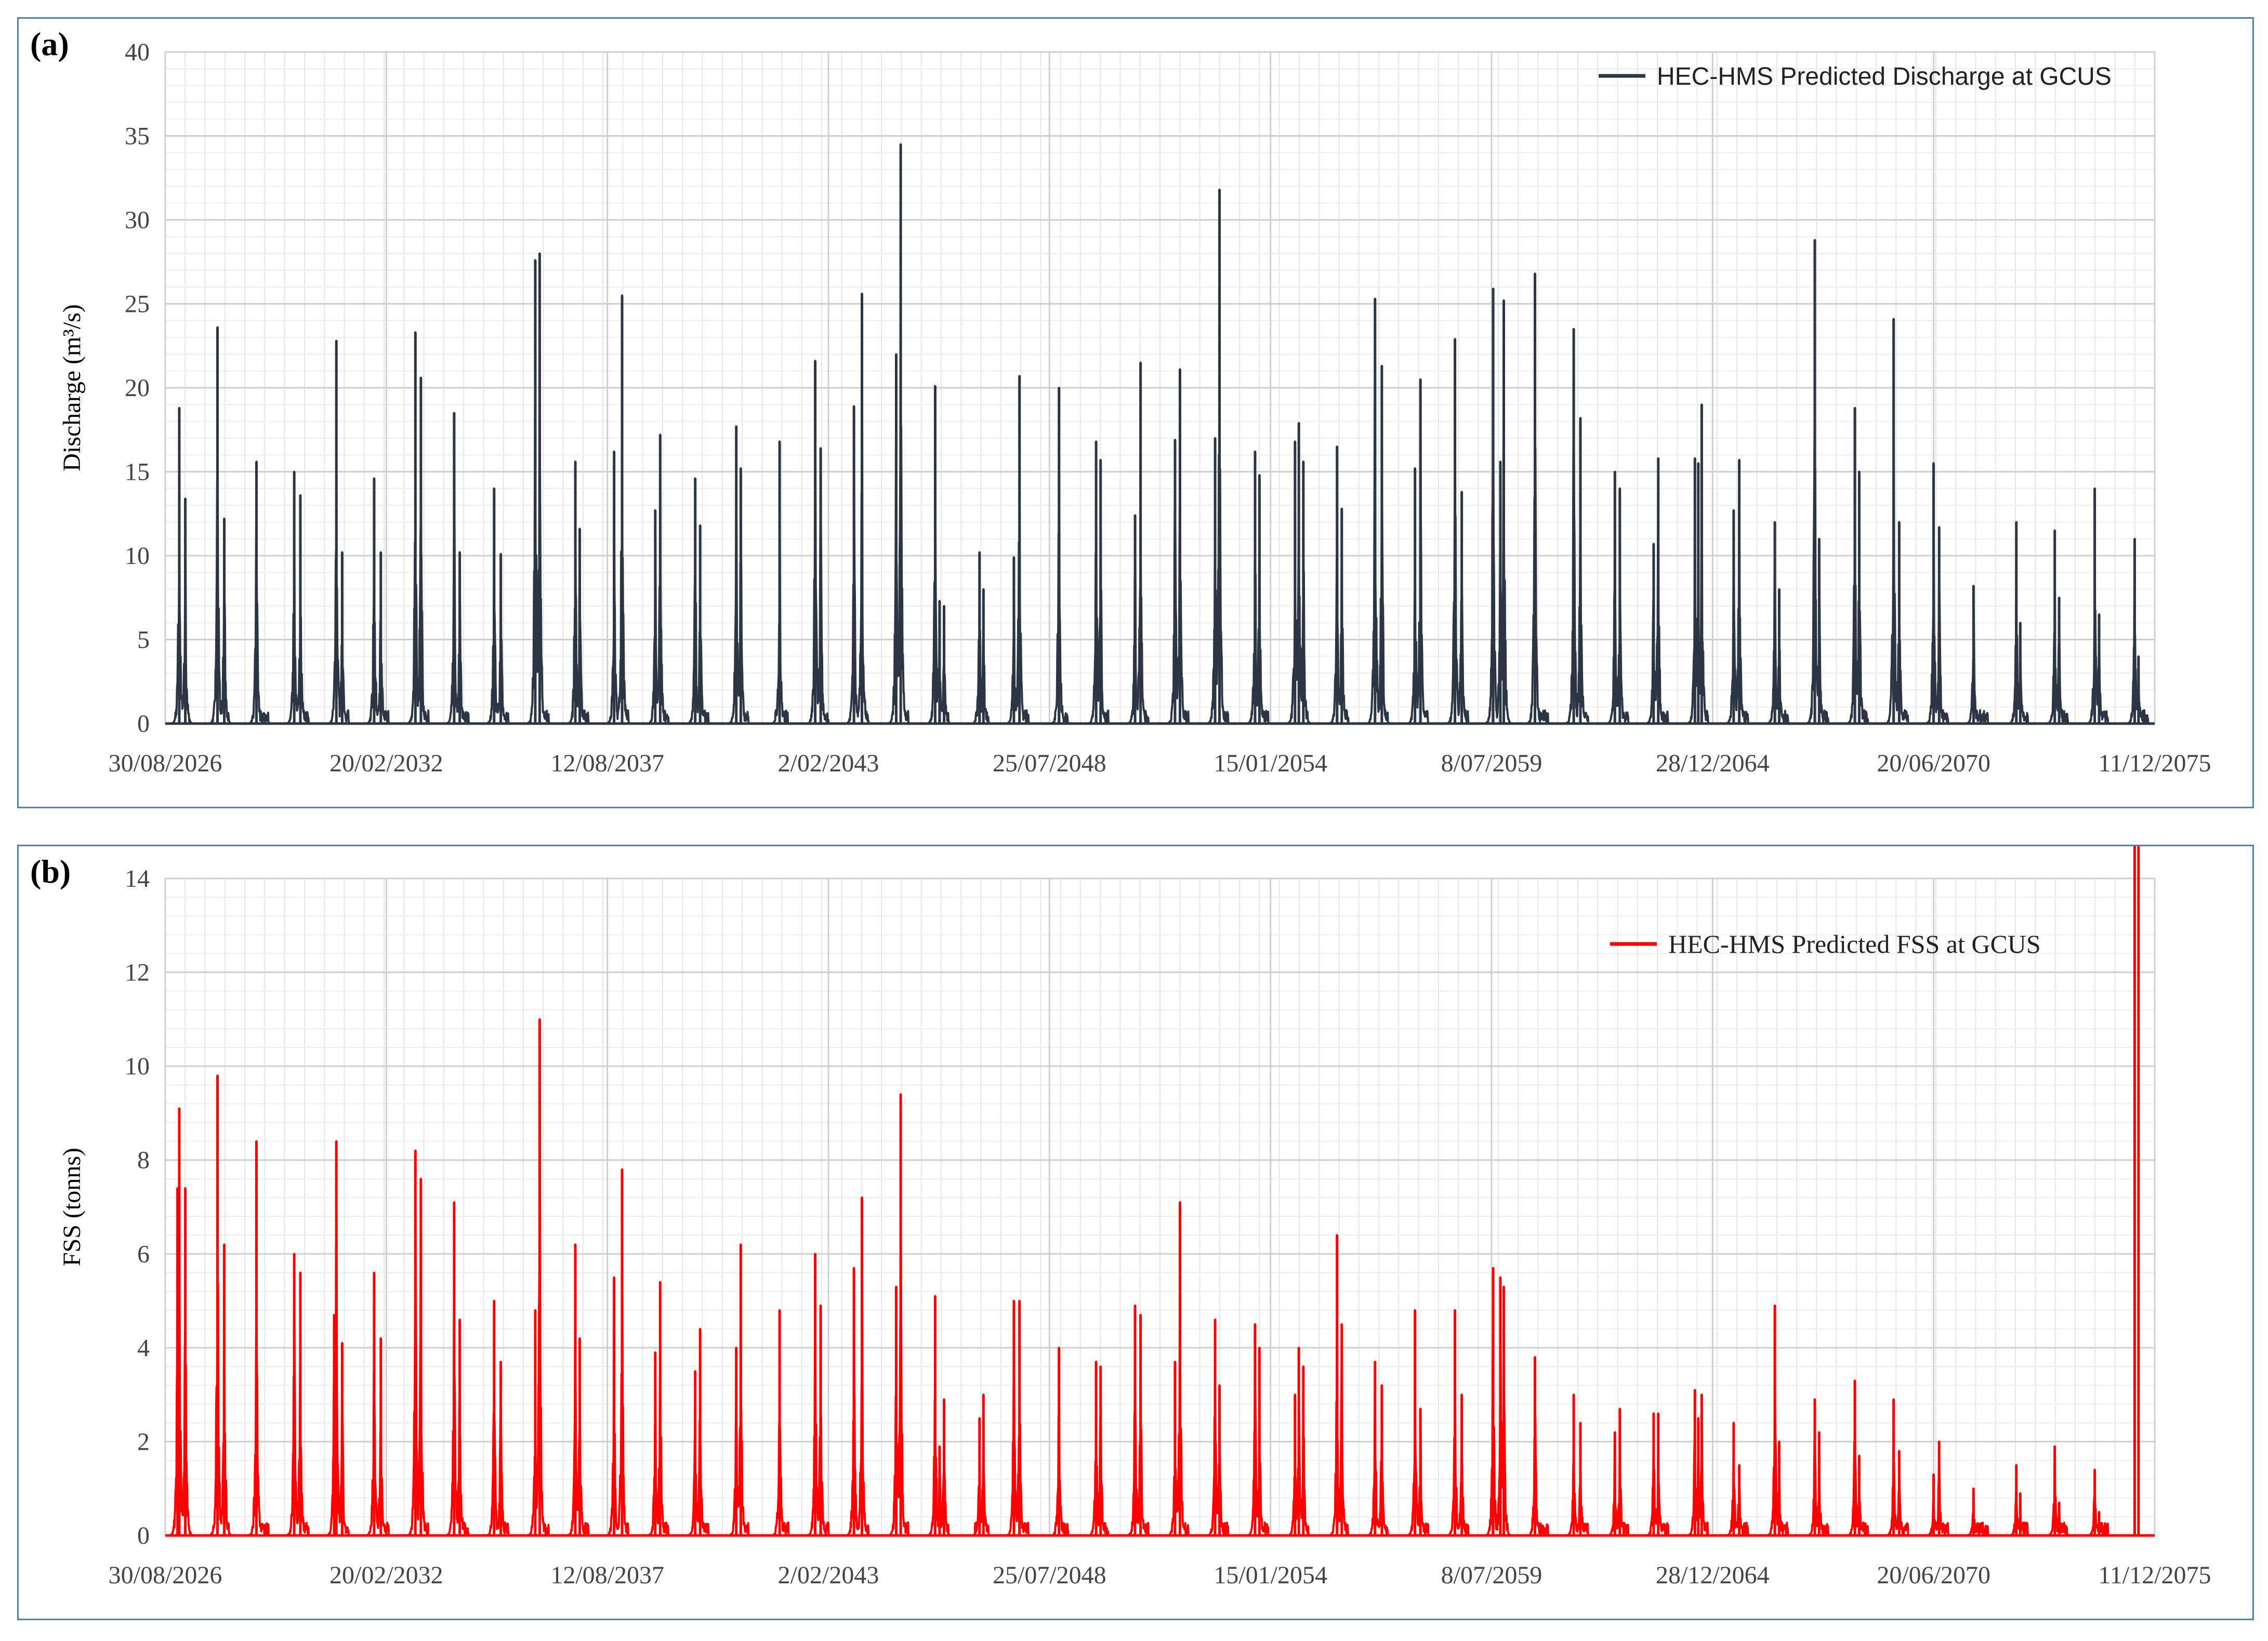 Image resolution: width=2268 pixels, height=1641 pixels. I want to click on panel-label-b: (b), so click(50, 871).